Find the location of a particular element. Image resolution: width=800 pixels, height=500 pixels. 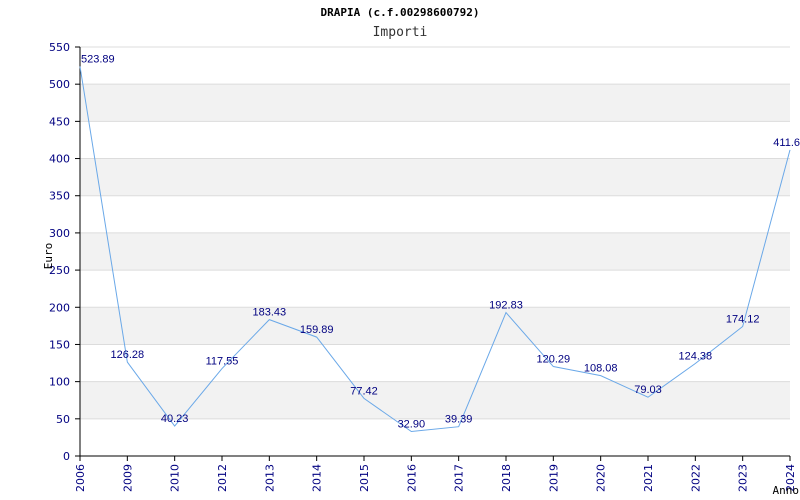

data-label: 32.90 is located at coordinates (412, 425).